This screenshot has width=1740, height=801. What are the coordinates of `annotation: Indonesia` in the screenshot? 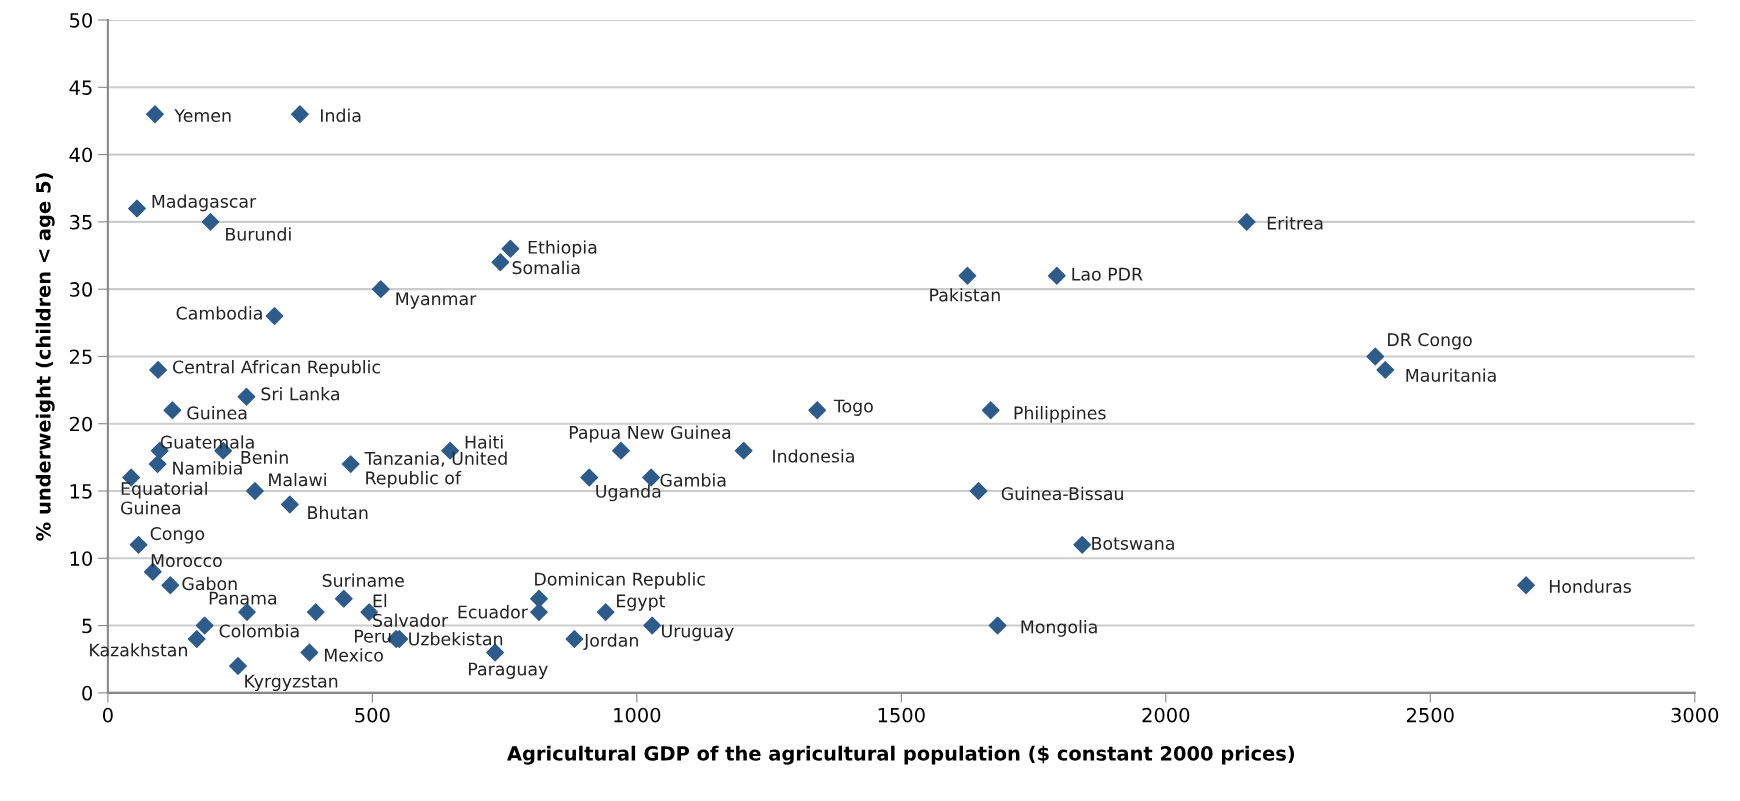 It's located at (813, 456).